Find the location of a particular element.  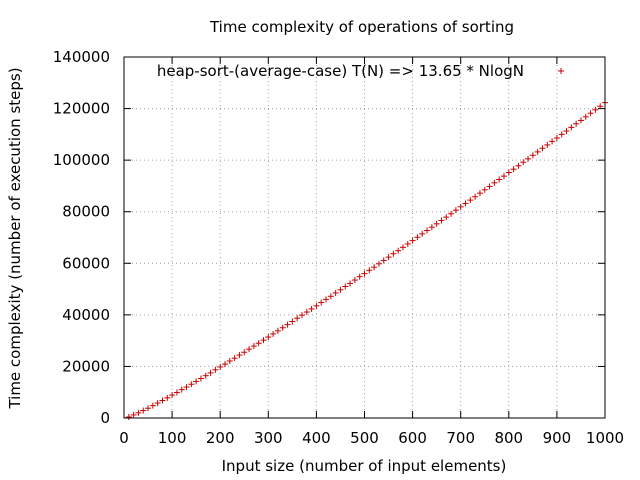

x-tick-label: 900 is located at coordinates (557, 438).